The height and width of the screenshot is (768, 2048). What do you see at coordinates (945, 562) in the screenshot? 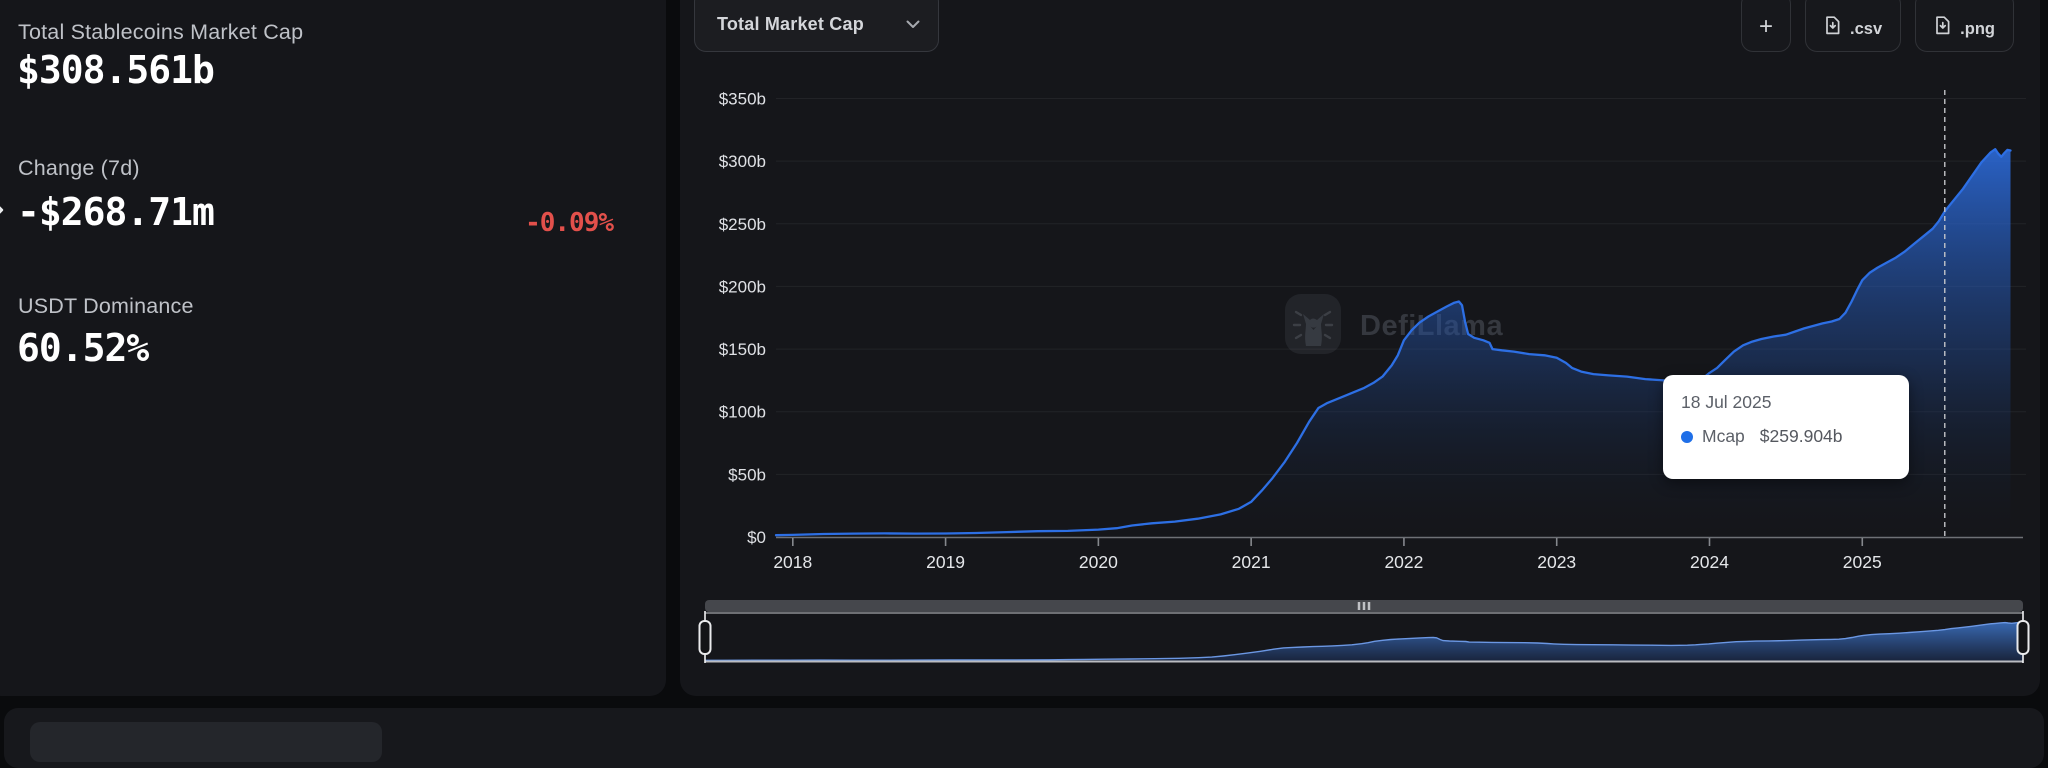
I see `x-axis-label: 2019` at bounding box center [945, 562].